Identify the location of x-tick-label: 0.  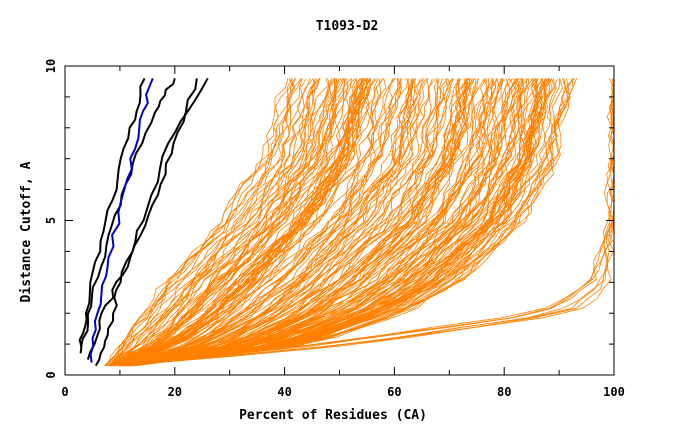
(64, 392).